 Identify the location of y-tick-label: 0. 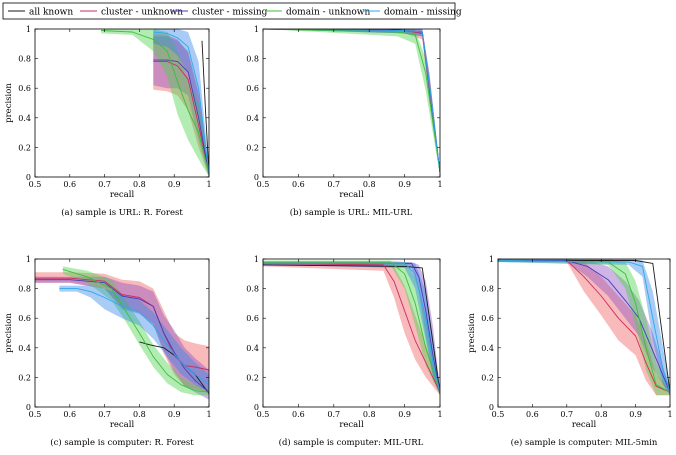
(256, 177).